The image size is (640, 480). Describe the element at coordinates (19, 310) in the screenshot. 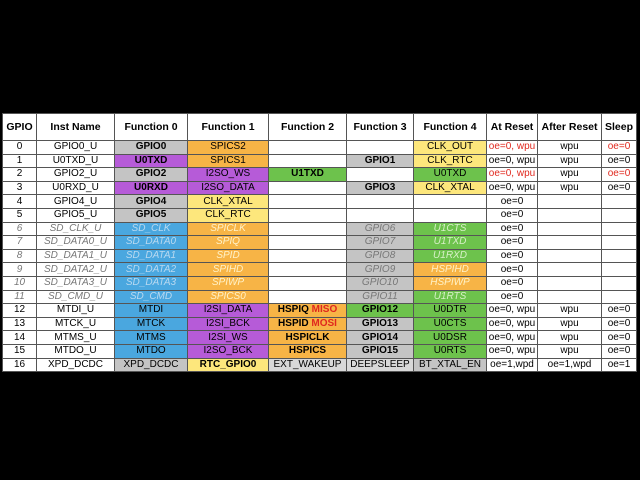

I see `cell: 12` at that location.